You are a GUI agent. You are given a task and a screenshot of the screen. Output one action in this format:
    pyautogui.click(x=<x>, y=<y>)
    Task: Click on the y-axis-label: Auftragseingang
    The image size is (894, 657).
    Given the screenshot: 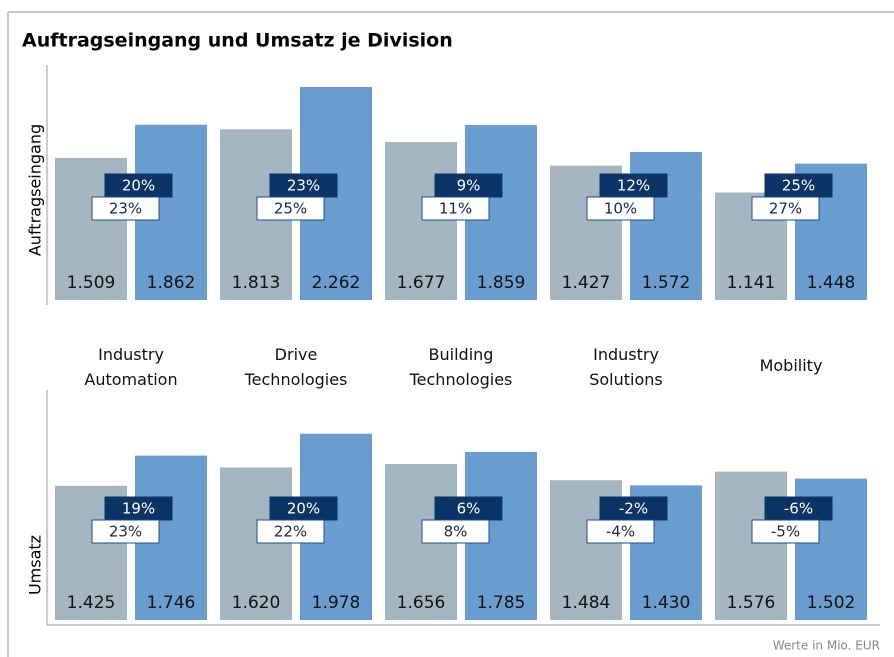 What is the action you would take?
    pyautogui.click(x=35, y=190)
    